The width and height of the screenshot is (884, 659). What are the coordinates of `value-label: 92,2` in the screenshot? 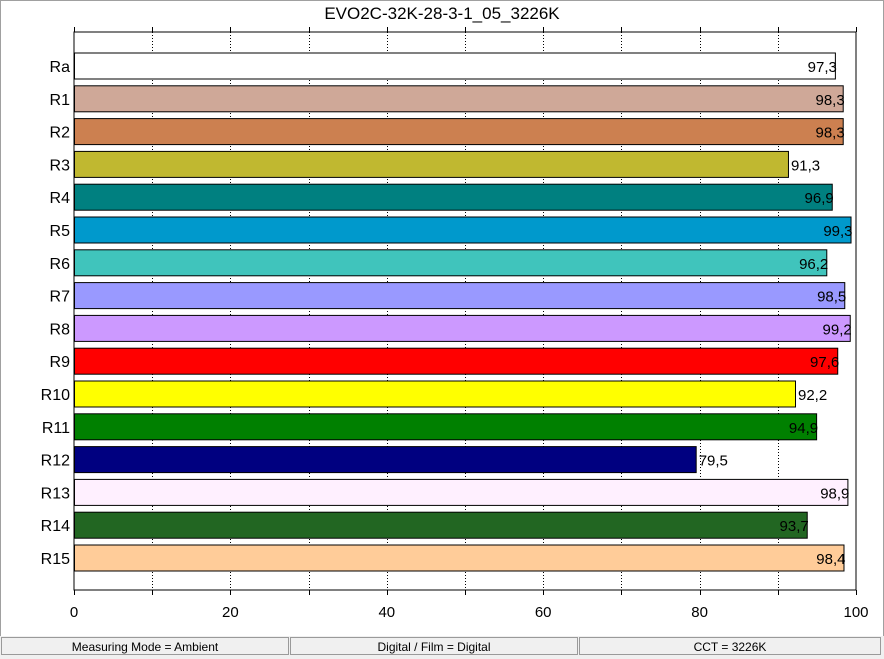 It's located at (812, 395).